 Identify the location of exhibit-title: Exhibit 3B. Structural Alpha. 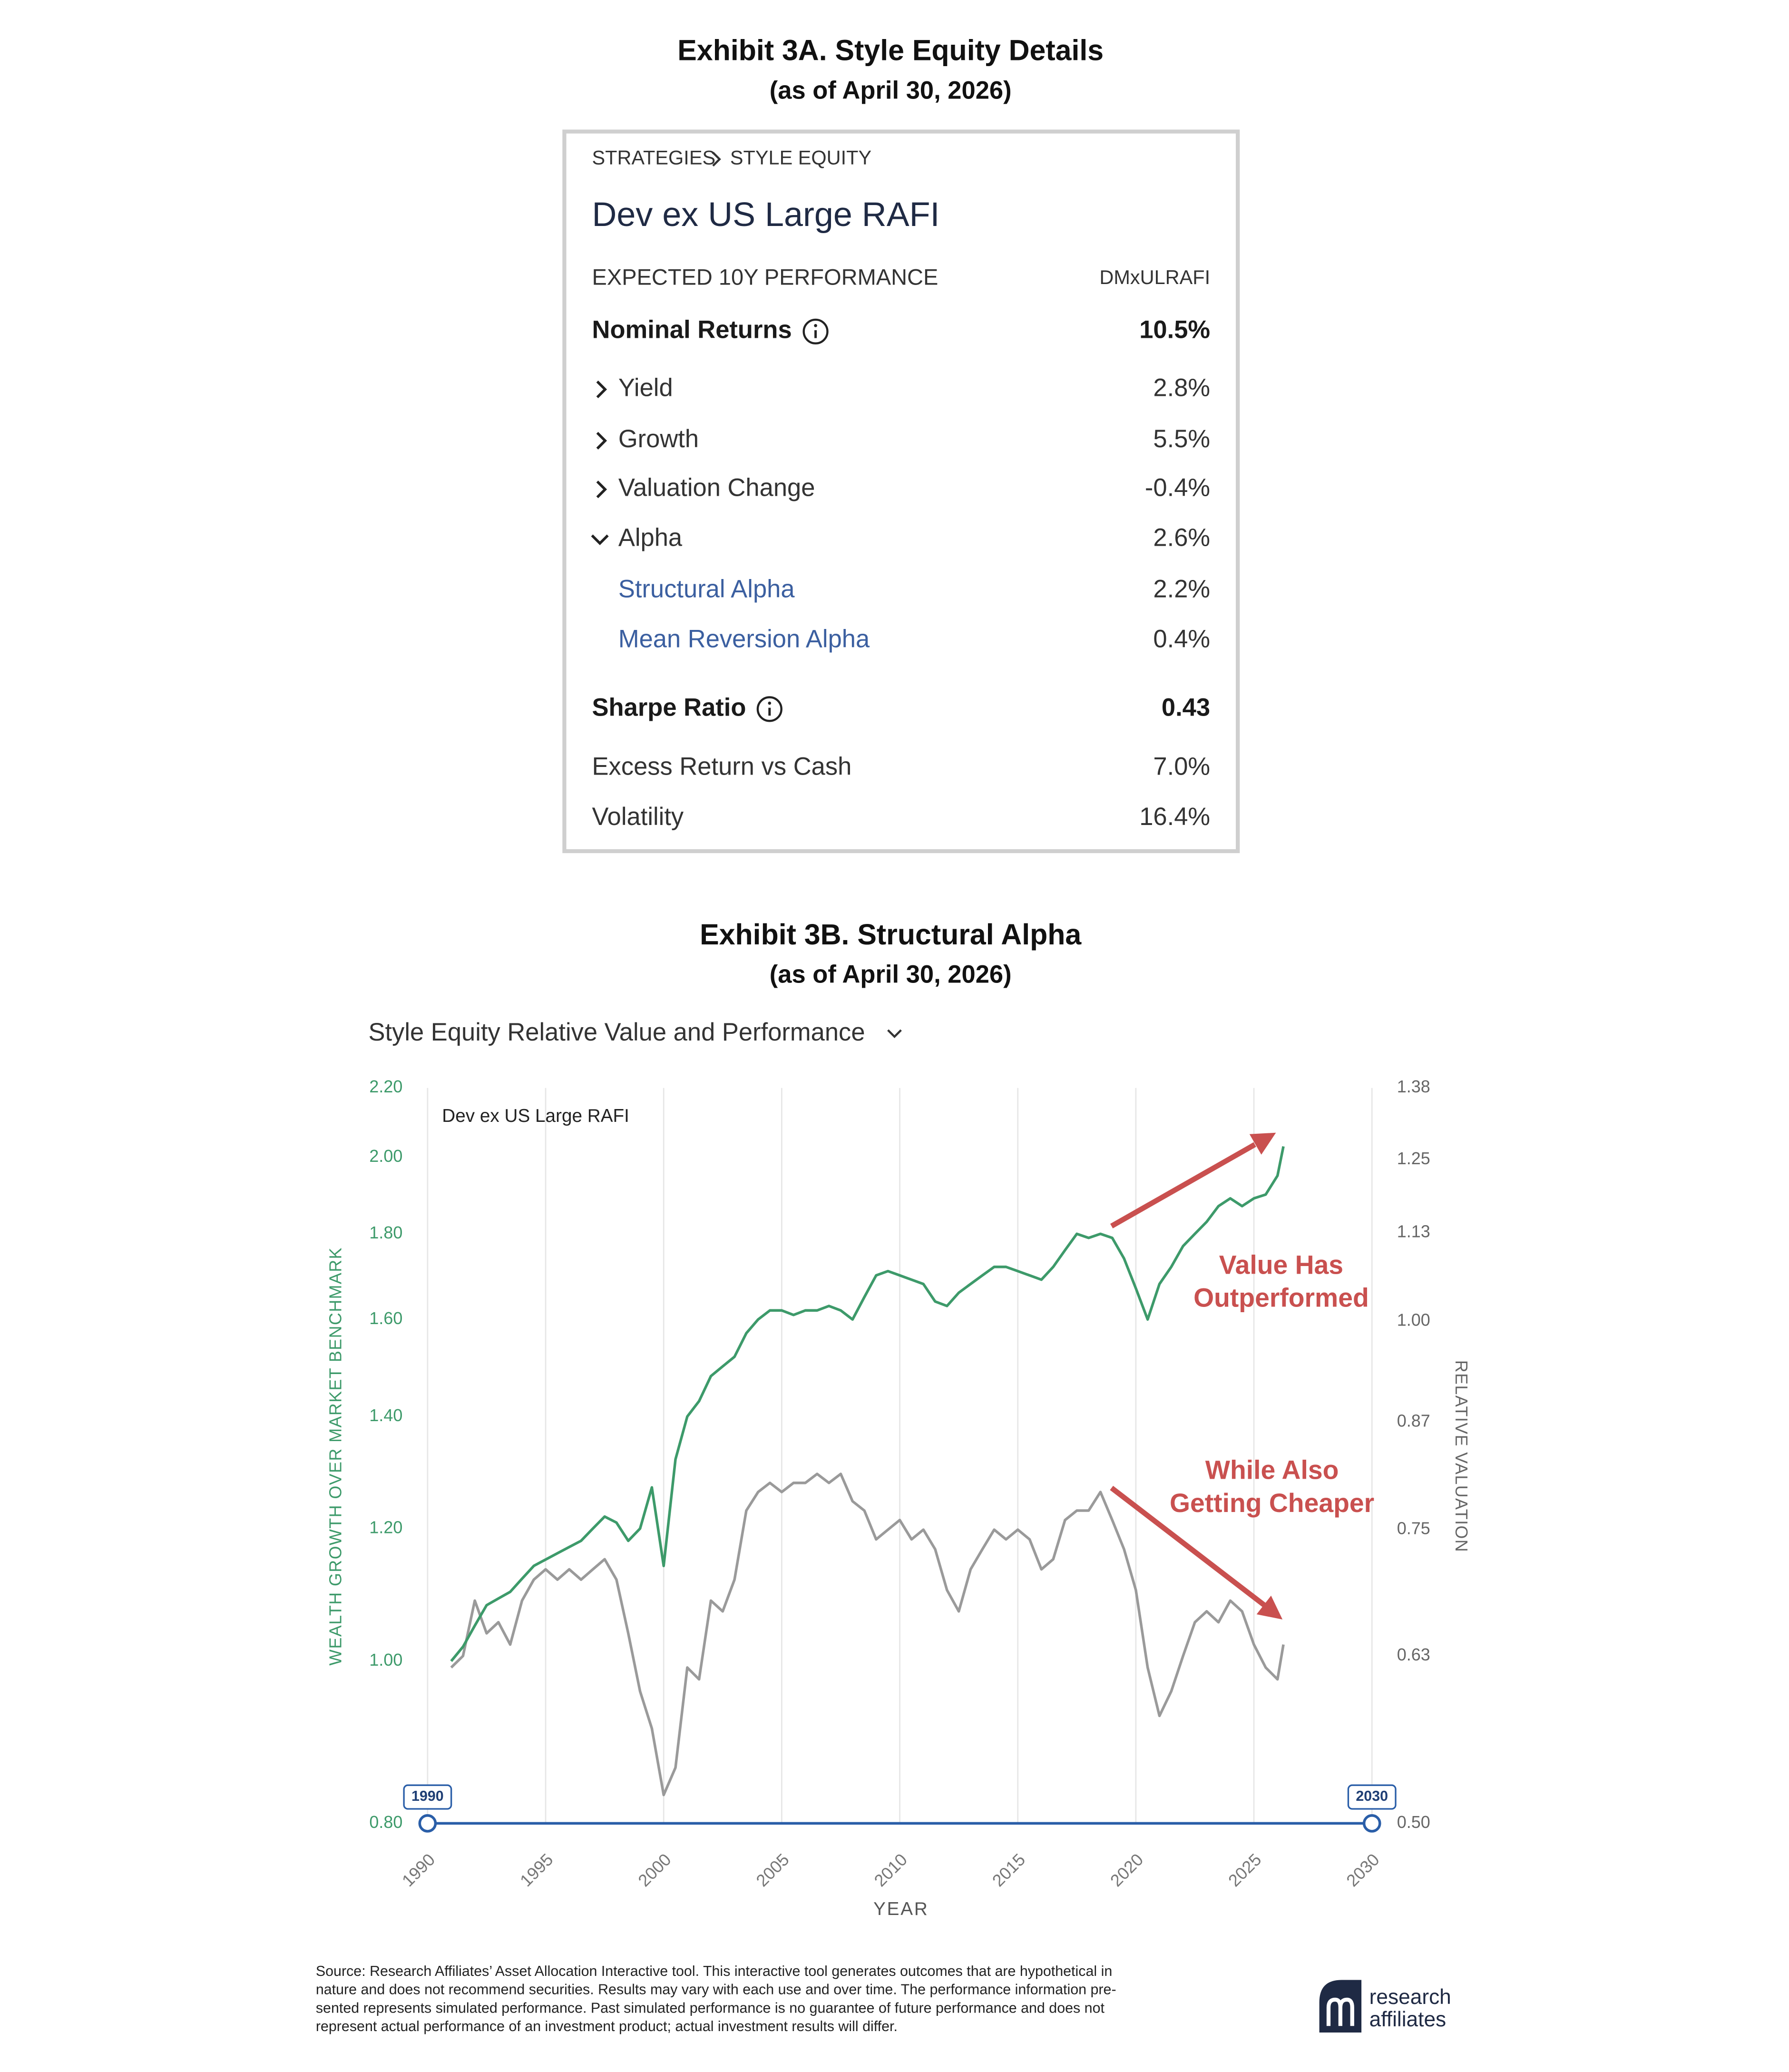
(891, 934).